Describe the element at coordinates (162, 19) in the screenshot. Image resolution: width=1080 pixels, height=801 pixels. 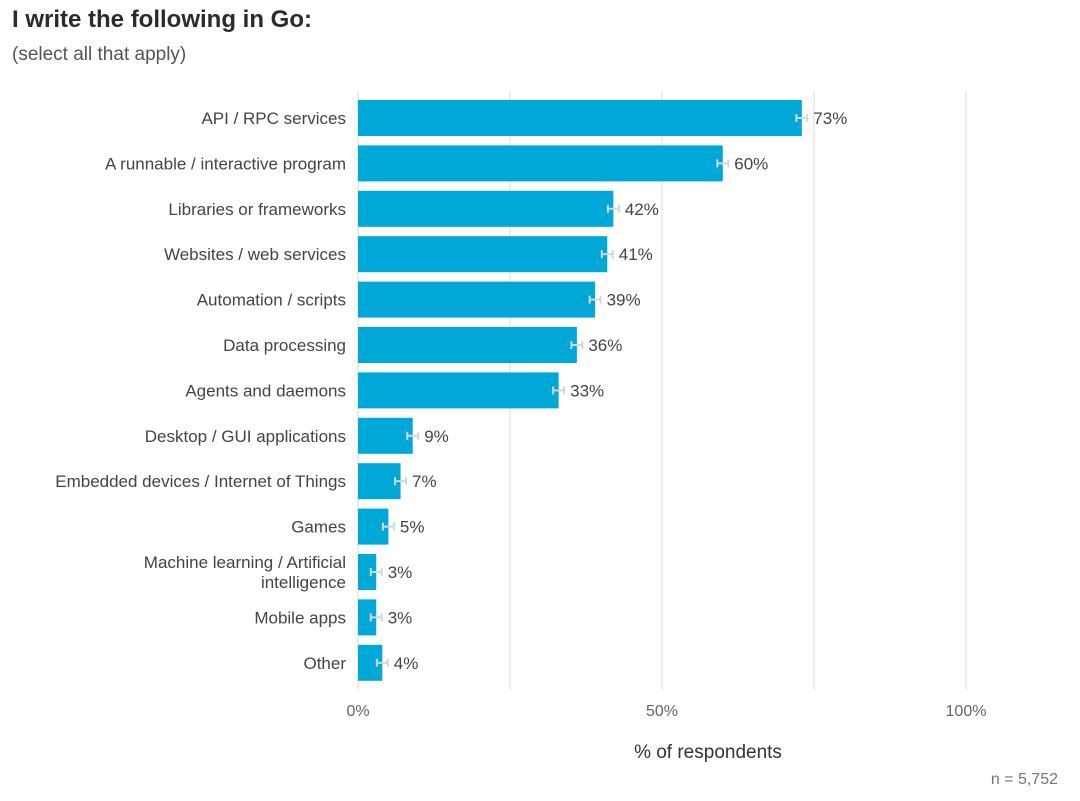
I see `chart-title: I write the following in Go:` at that location.